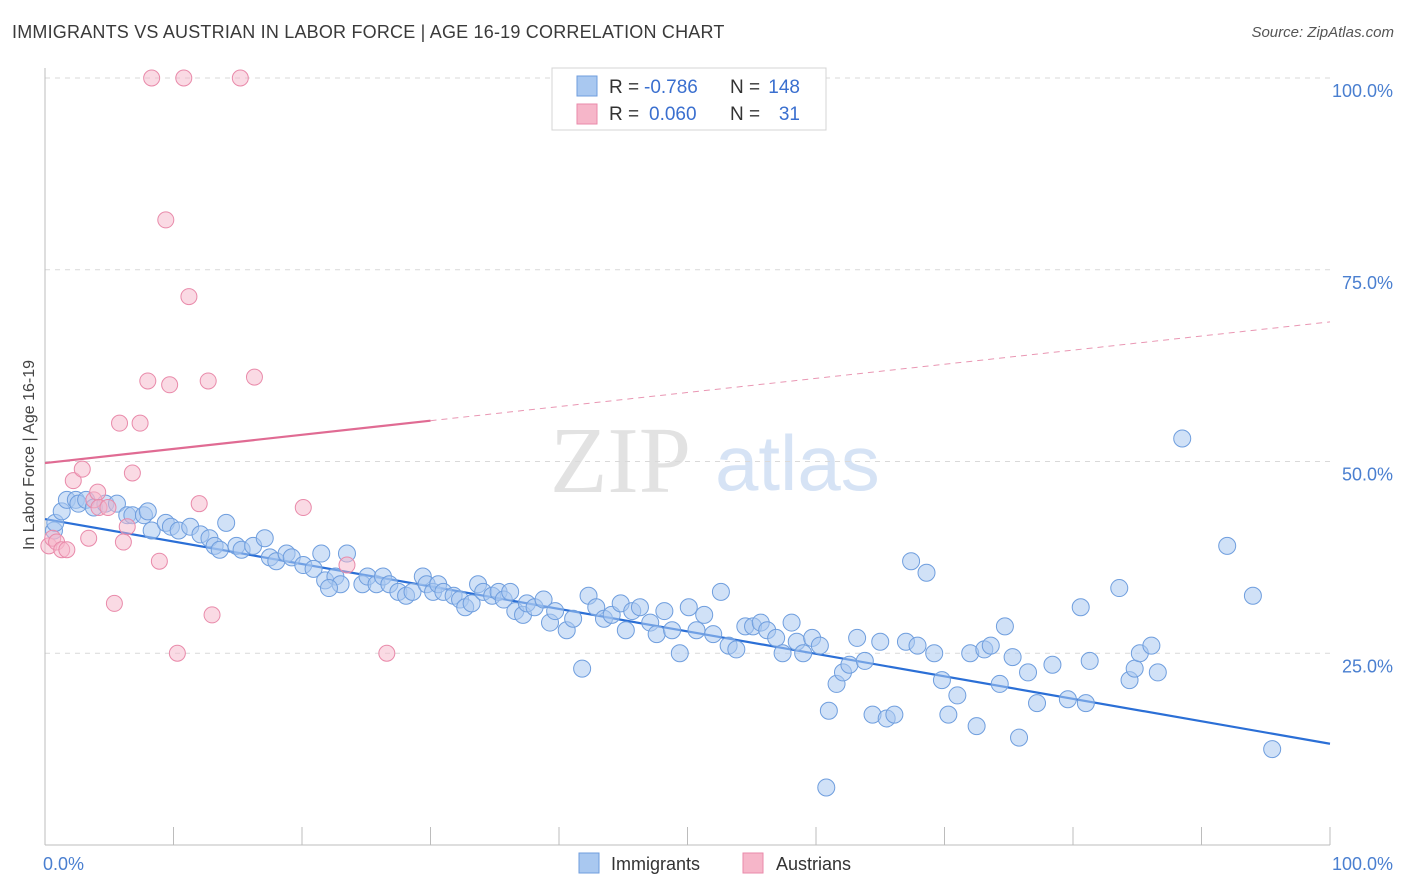 This screenshot has width=1406, height=892. Describe the element at coordinates (813, 864) in the screenshot. I see `bottom-legend-austrians: Austrians` at that location.